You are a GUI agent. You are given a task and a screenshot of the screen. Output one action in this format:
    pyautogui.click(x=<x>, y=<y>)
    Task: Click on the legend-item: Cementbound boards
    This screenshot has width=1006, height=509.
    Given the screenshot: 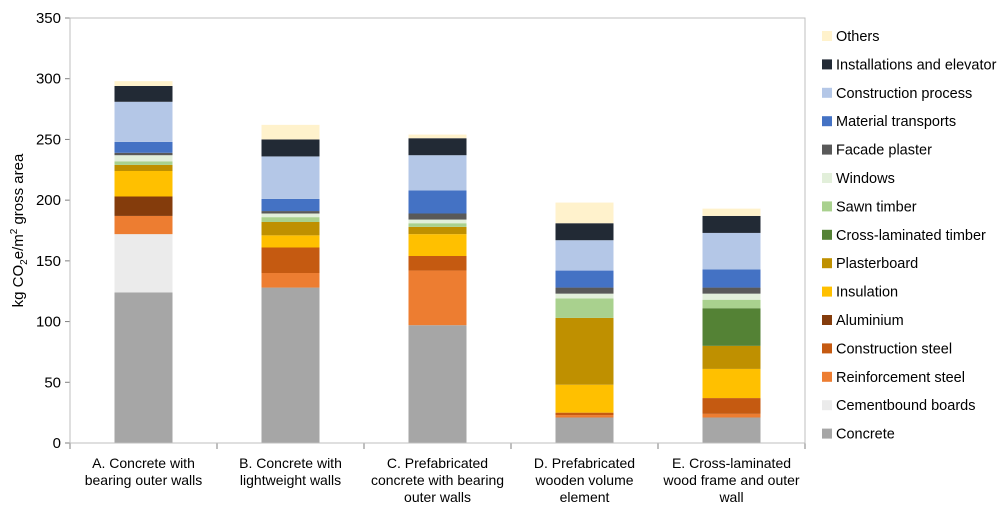 What is the action you would take?
    pyautogui.click(x=898, y=406)
    